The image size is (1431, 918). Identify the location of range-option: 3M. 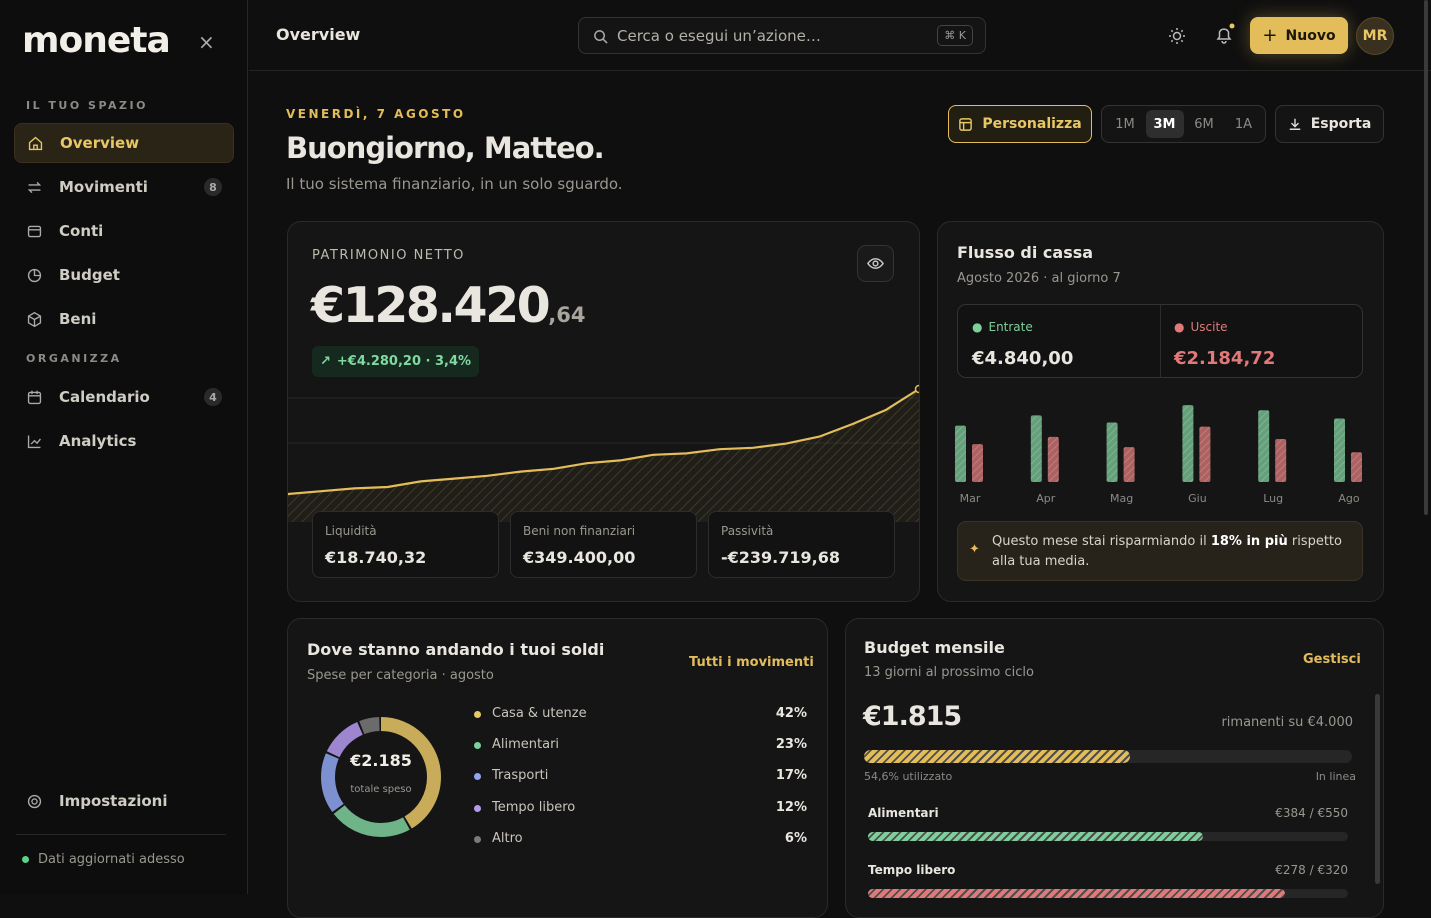
(1164, 124).